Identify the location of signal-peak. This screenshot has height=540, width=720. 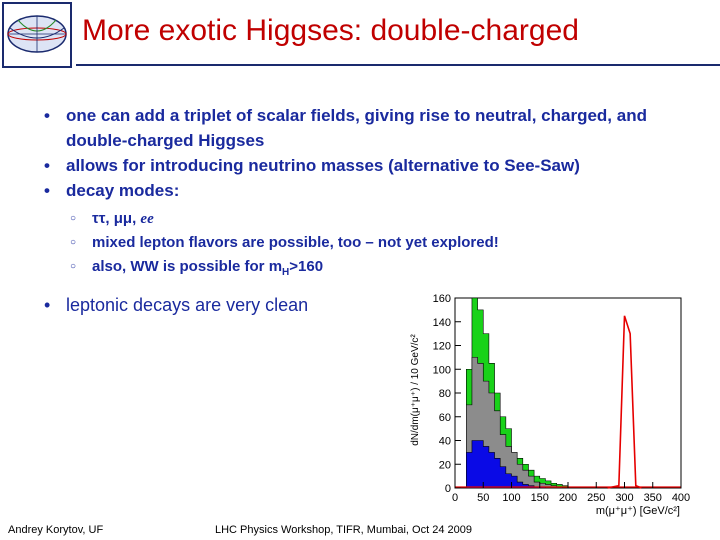
(624, 402).